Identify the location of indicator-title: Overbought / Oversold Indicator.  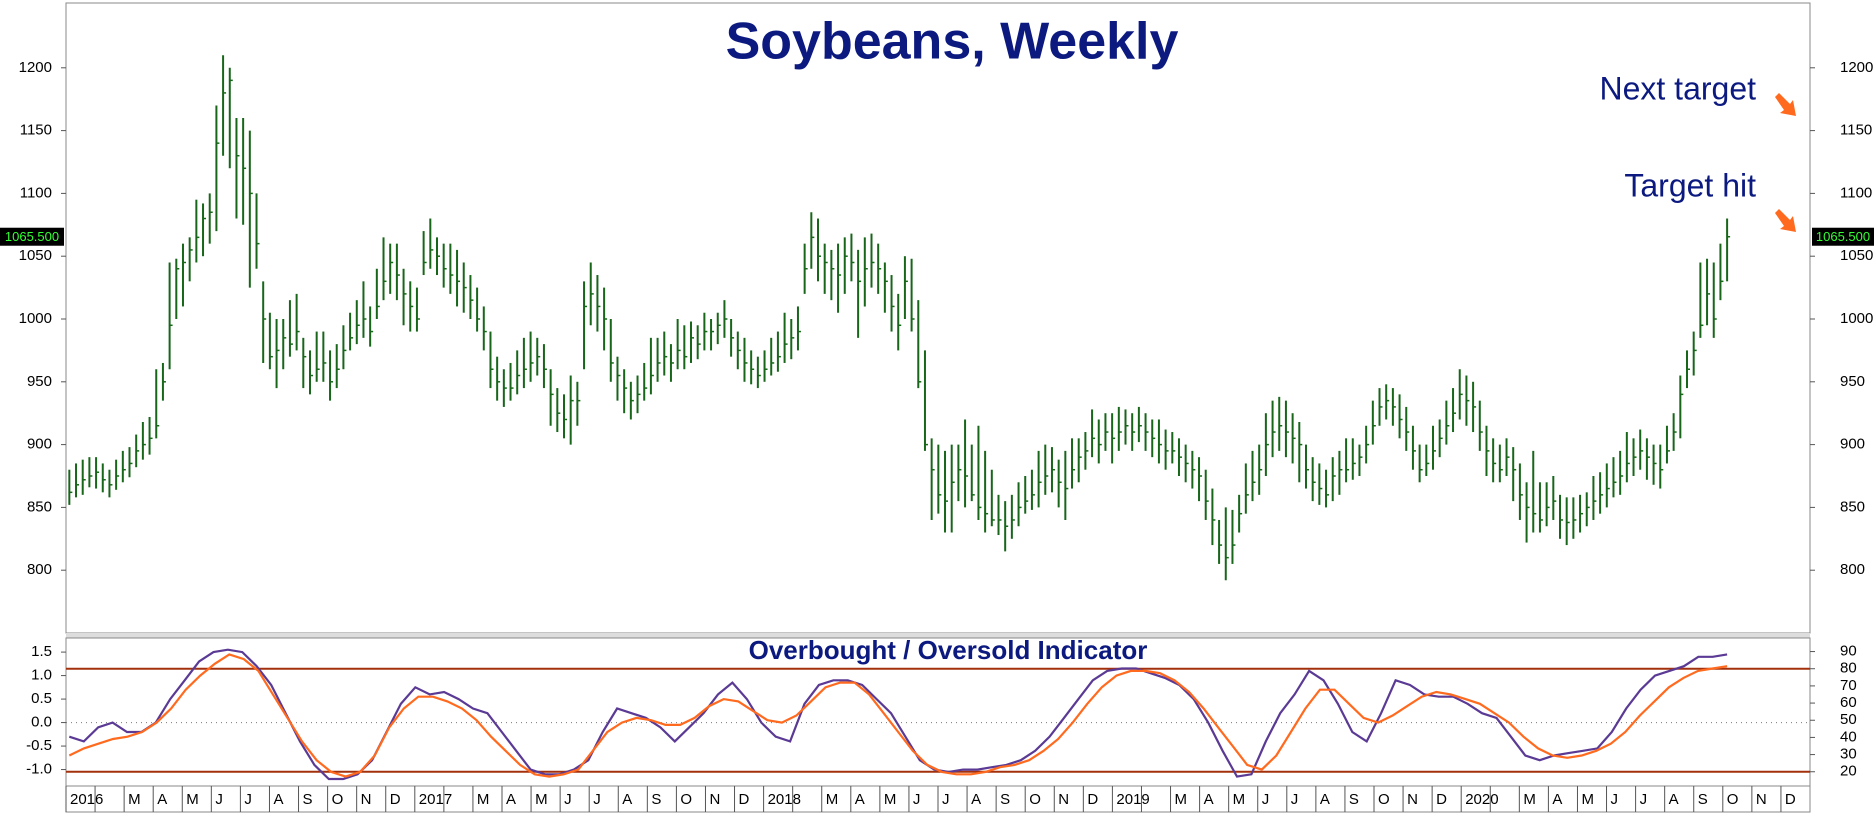
(948, 650).